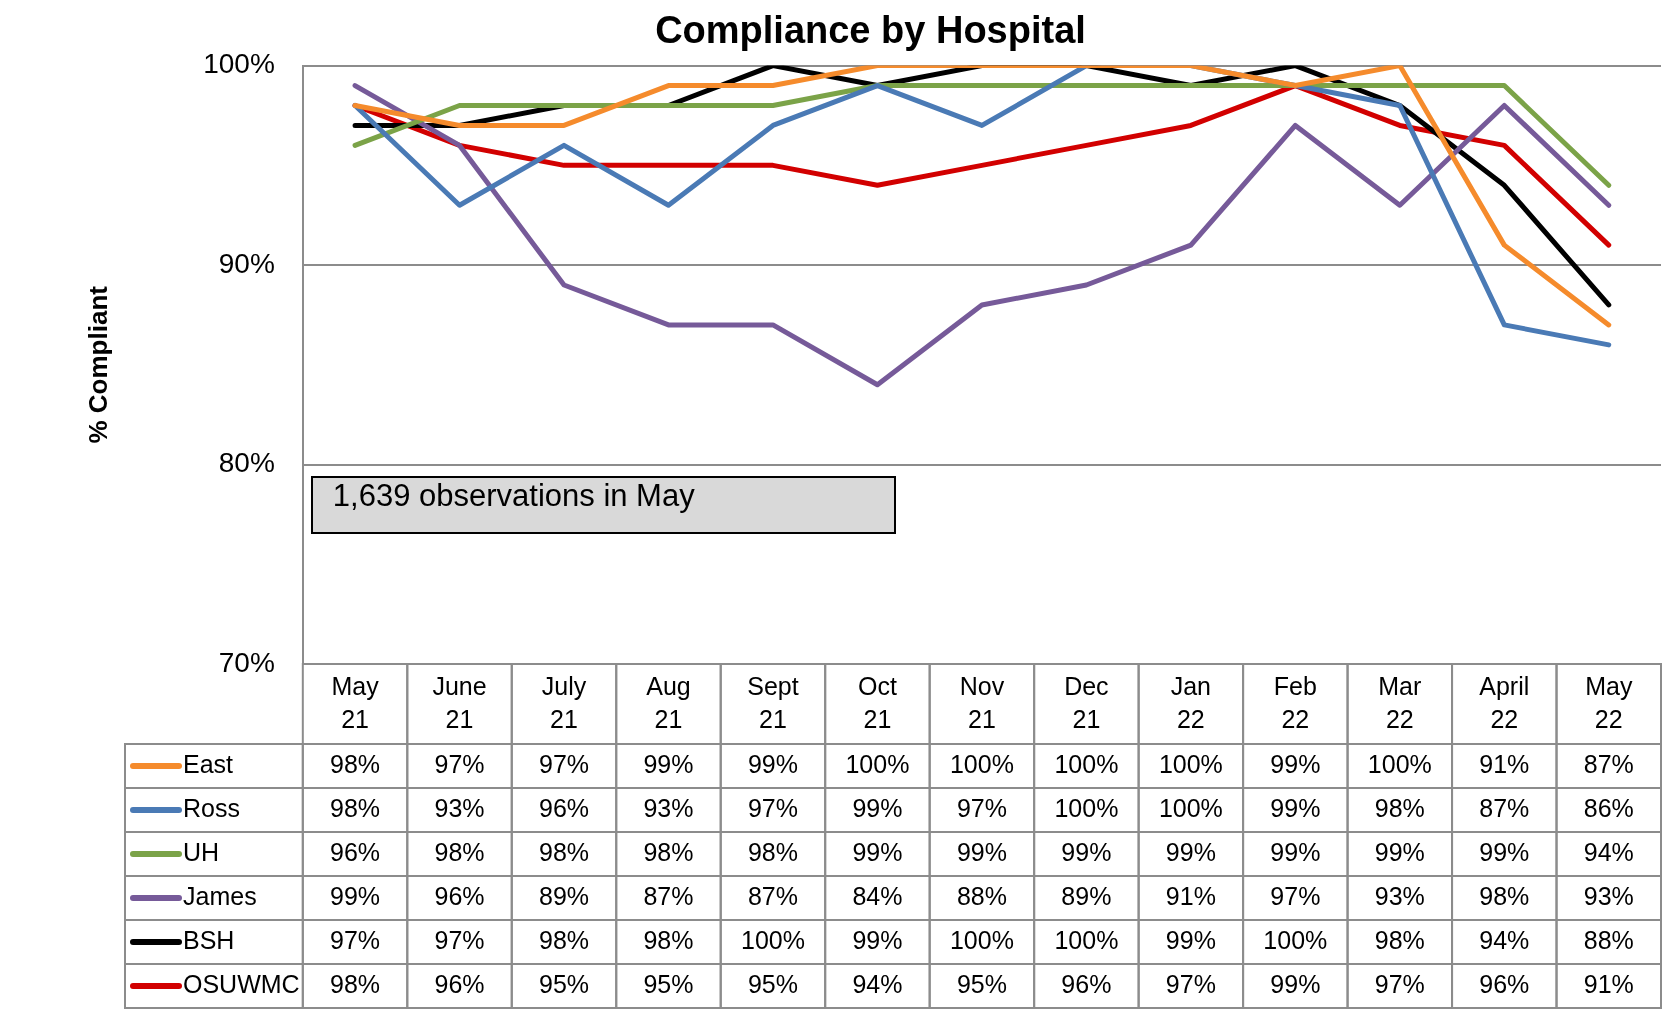  Describe the element at coordinates (773, 702) in the screenshot. I see `x-tick-label: Sept 21` at that location.